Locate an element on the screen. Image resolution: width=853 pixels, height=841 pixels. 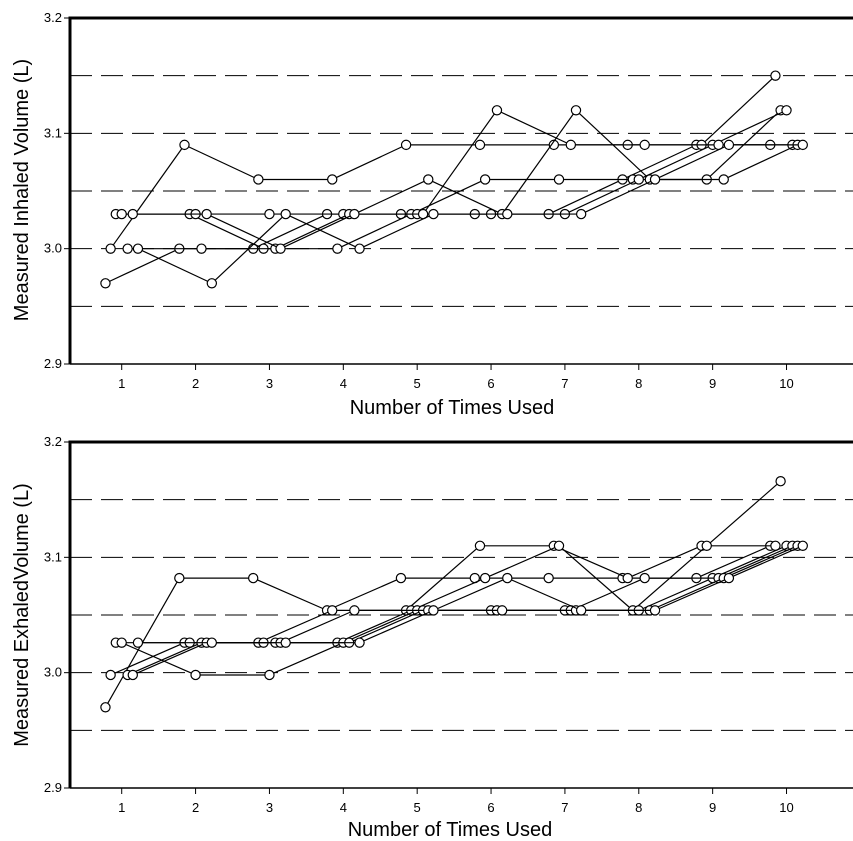
x-tick-label: 4 is located at coordinates (343, 383).